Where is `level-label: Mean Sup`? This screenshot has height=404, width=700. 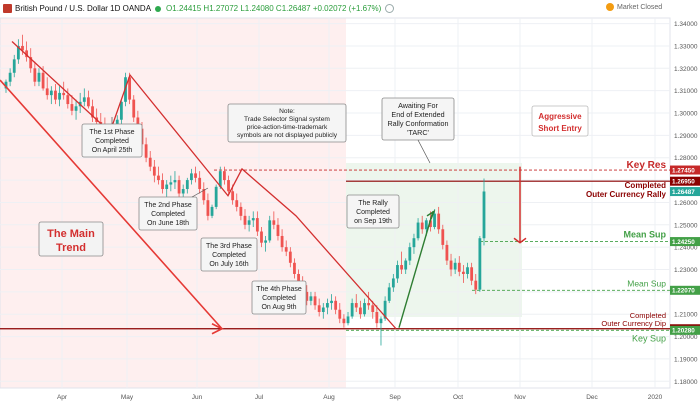 level-label: Mean Sup is located at coordinates (644, 235).